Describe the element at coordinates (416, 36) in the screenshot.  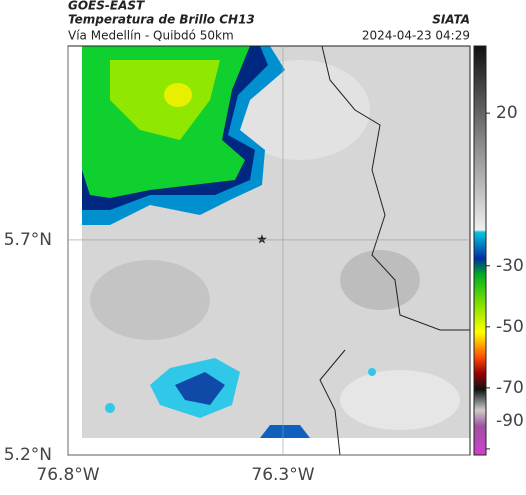
I see `datetime: 2024-04-23 04:29` at that location.